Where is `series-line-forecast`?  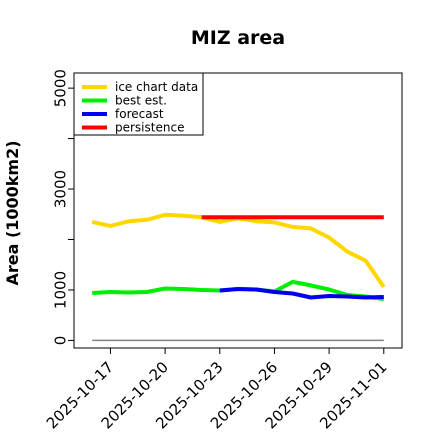 series-line-forecast is located at coordinates (301, 293).